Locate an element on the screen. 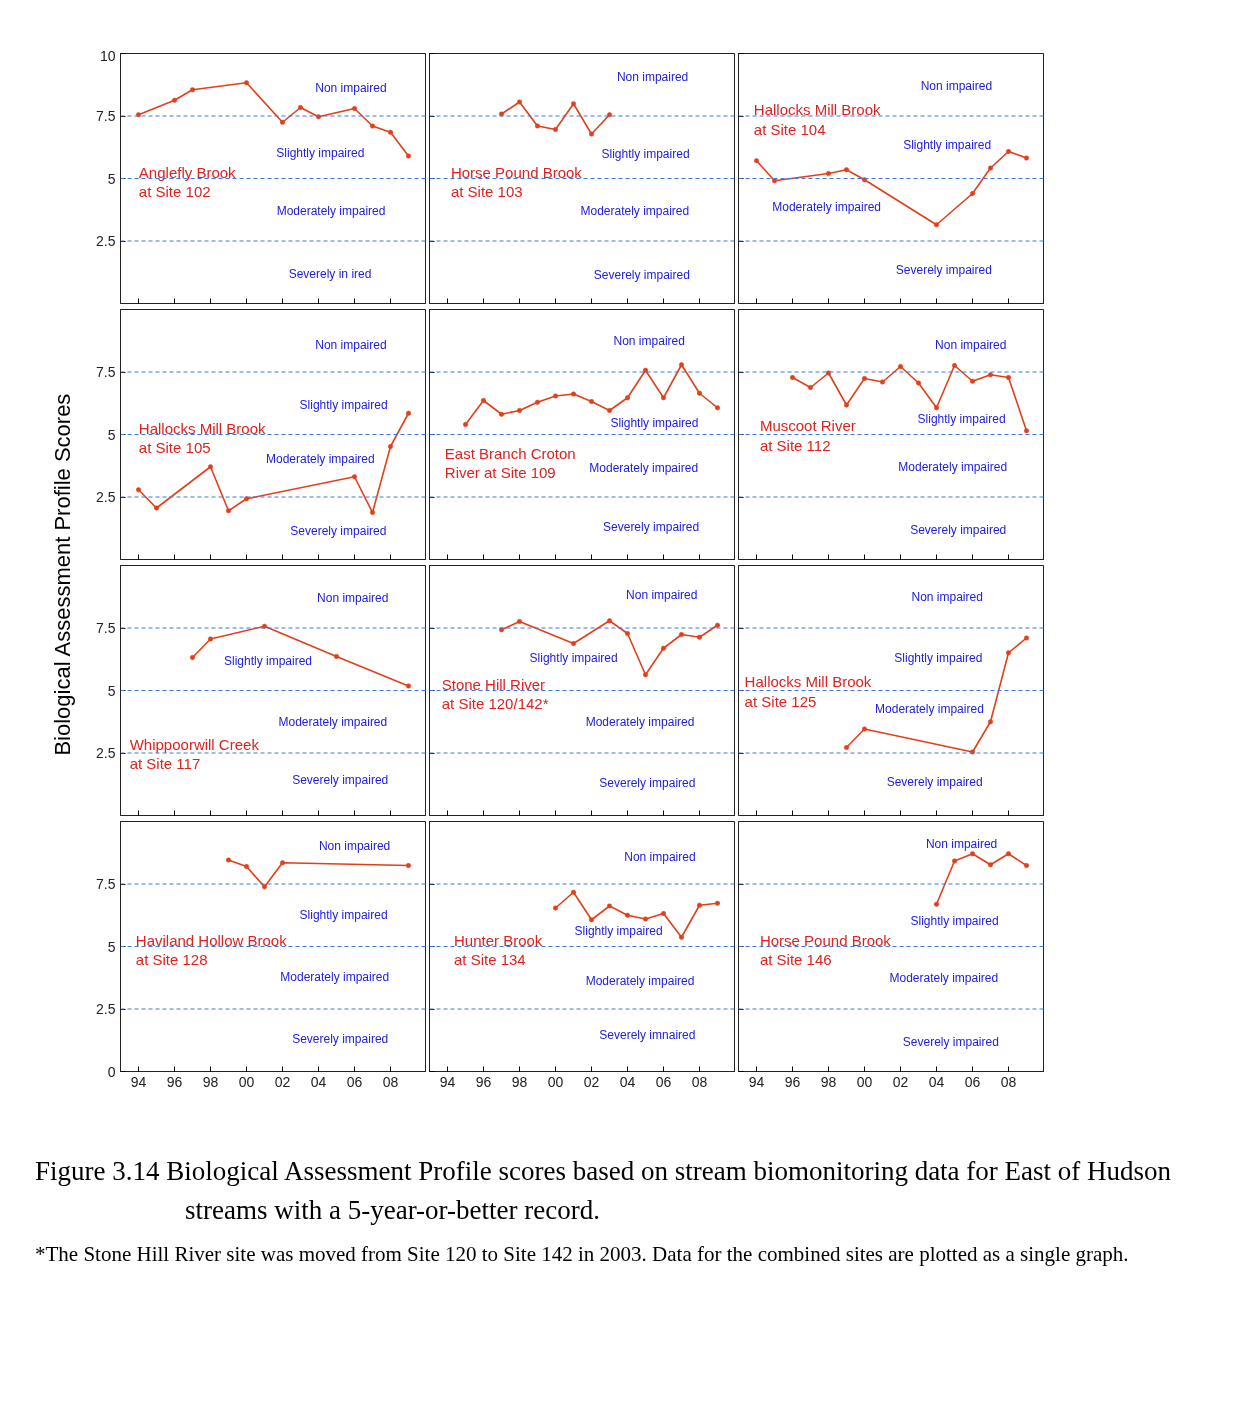  text: East Branch Croton River at Site 109 is located at coordinates (510, 463).